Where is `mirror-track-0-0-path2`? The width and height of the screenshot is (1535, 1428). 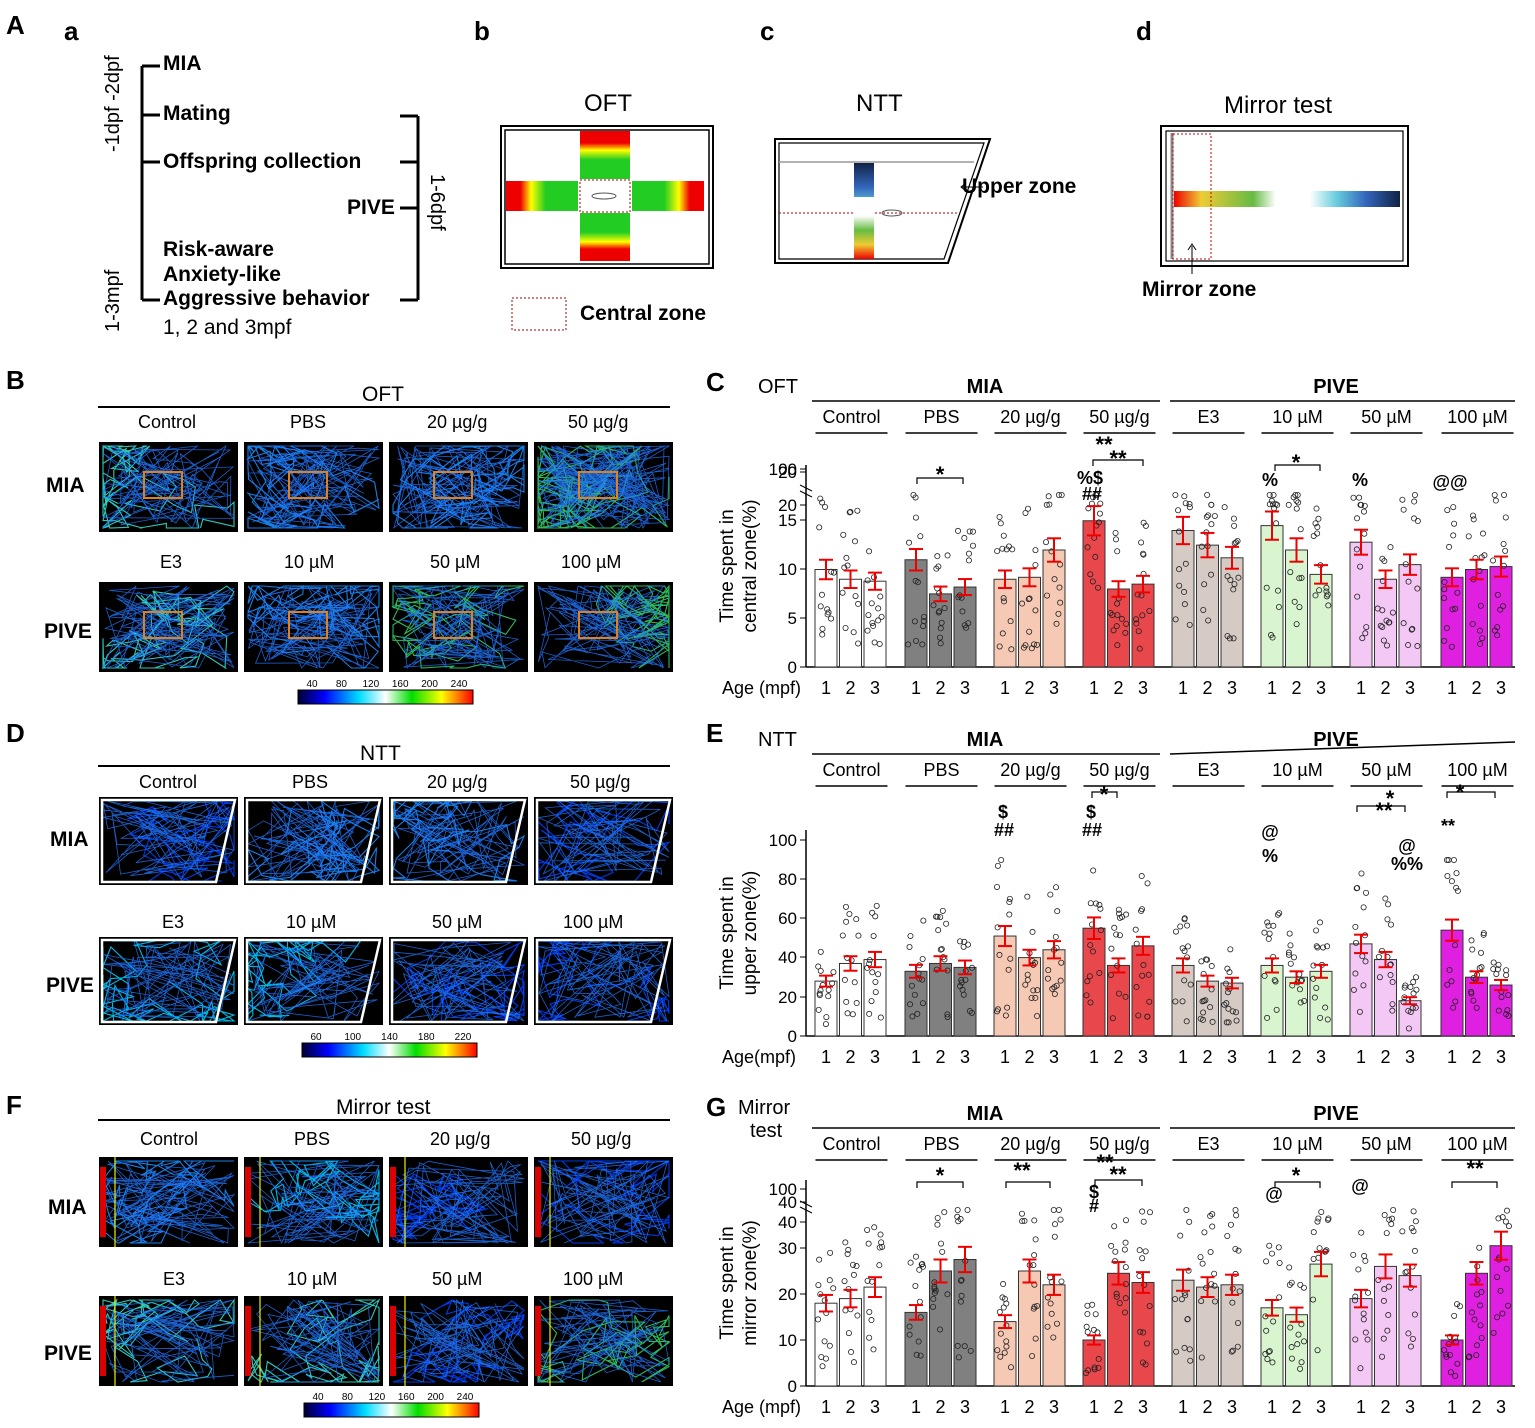
mirror-track-0-0-path2 is located at coordinates (168, 1202).